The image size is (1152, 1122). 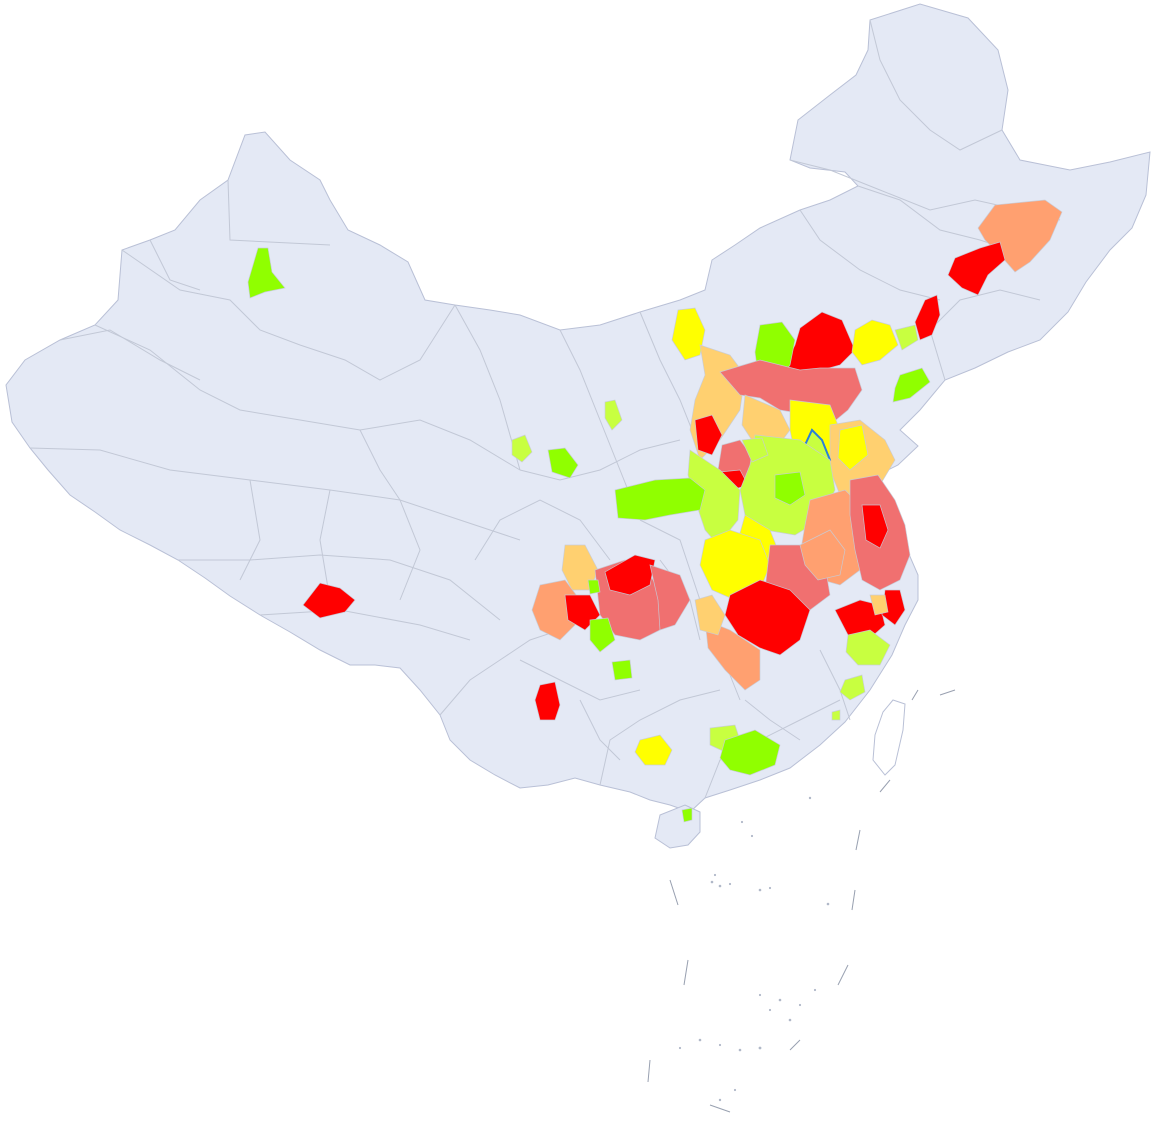 What do you see at coordinates (653, 750) in the screenshot?
I see `region-guangxi` at bounding box center [653, 750].